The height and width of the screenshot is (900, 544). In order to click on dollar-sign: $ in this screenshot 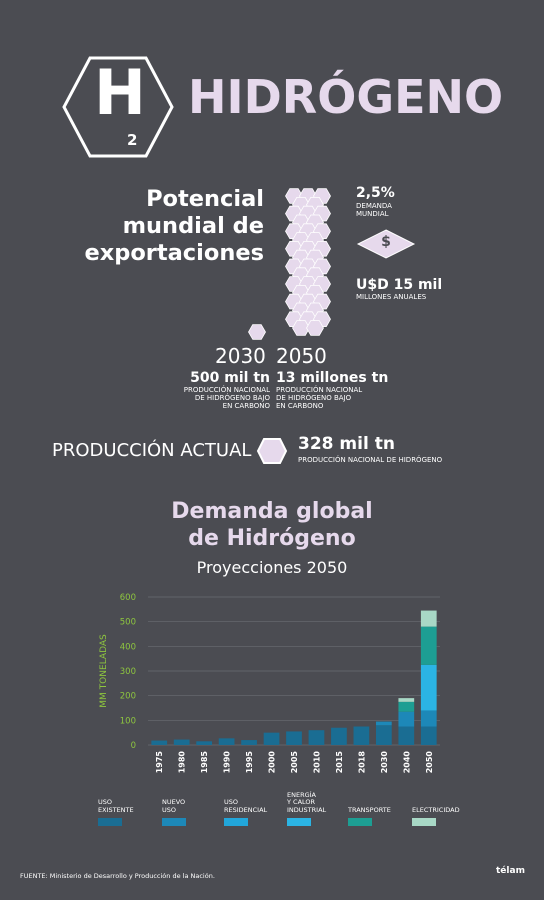, I will do `click(386, 242)`.